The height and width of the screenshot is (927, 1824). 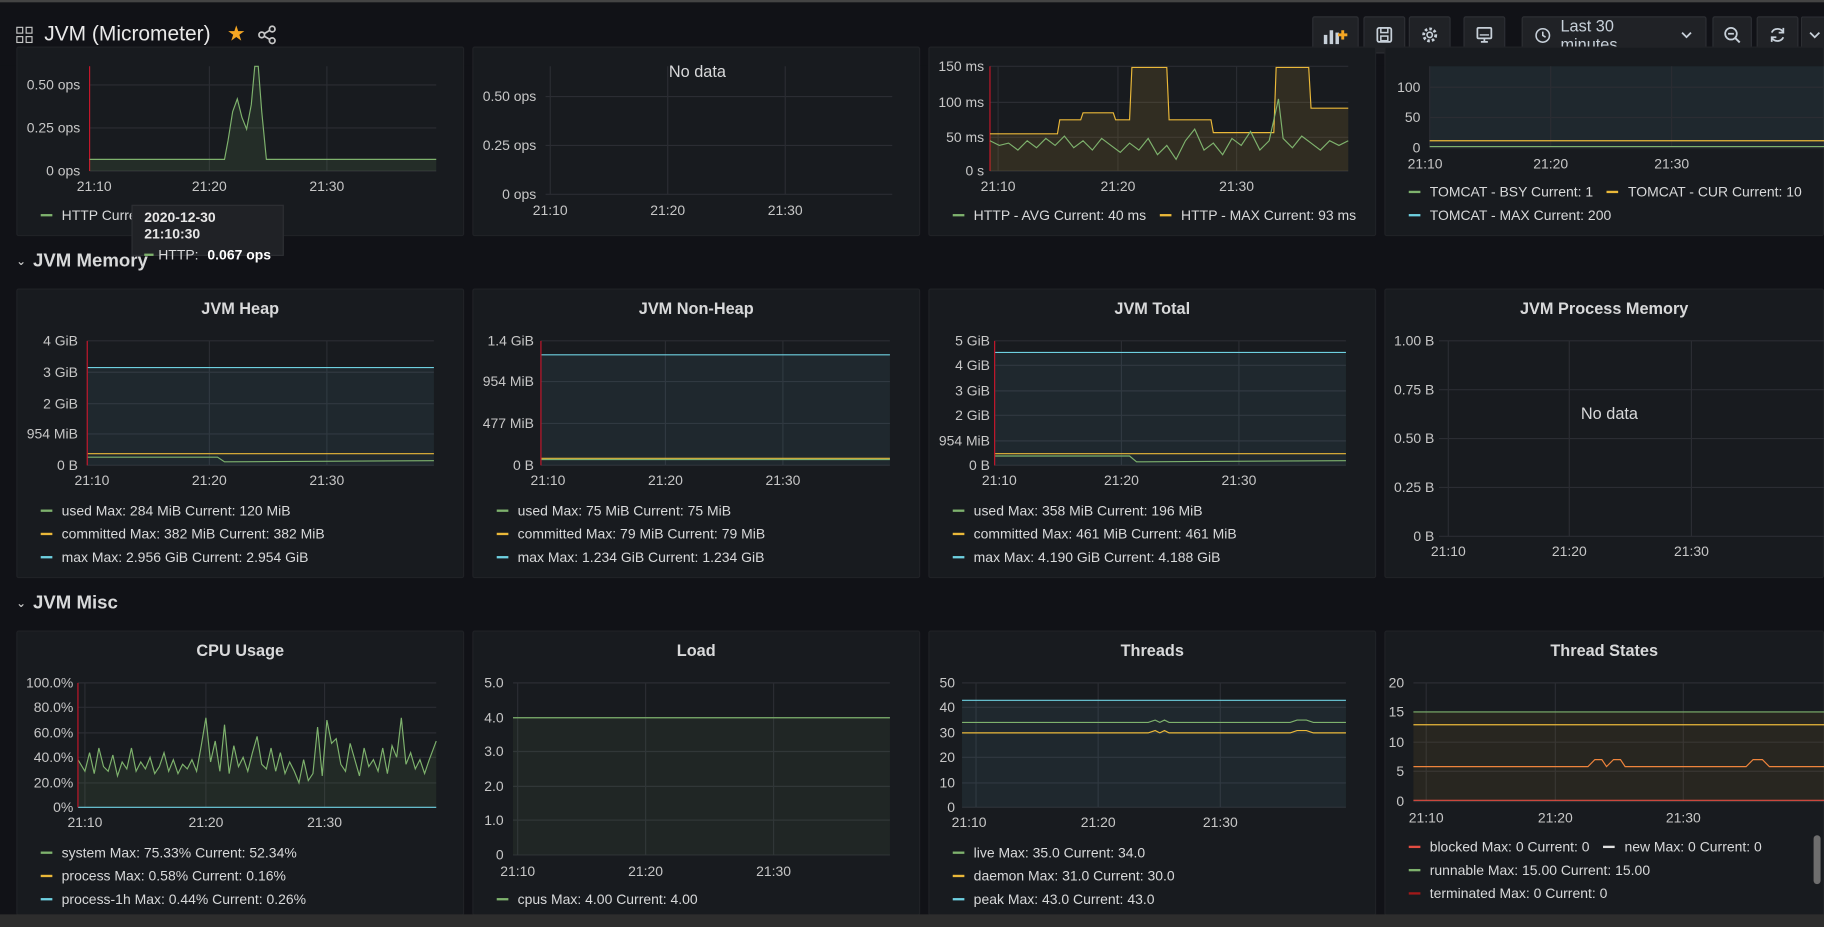 I want to click on chart-area: 50 40 30 20 10 0 21:10 21:20 21:30, so click(x=1143, y=752).